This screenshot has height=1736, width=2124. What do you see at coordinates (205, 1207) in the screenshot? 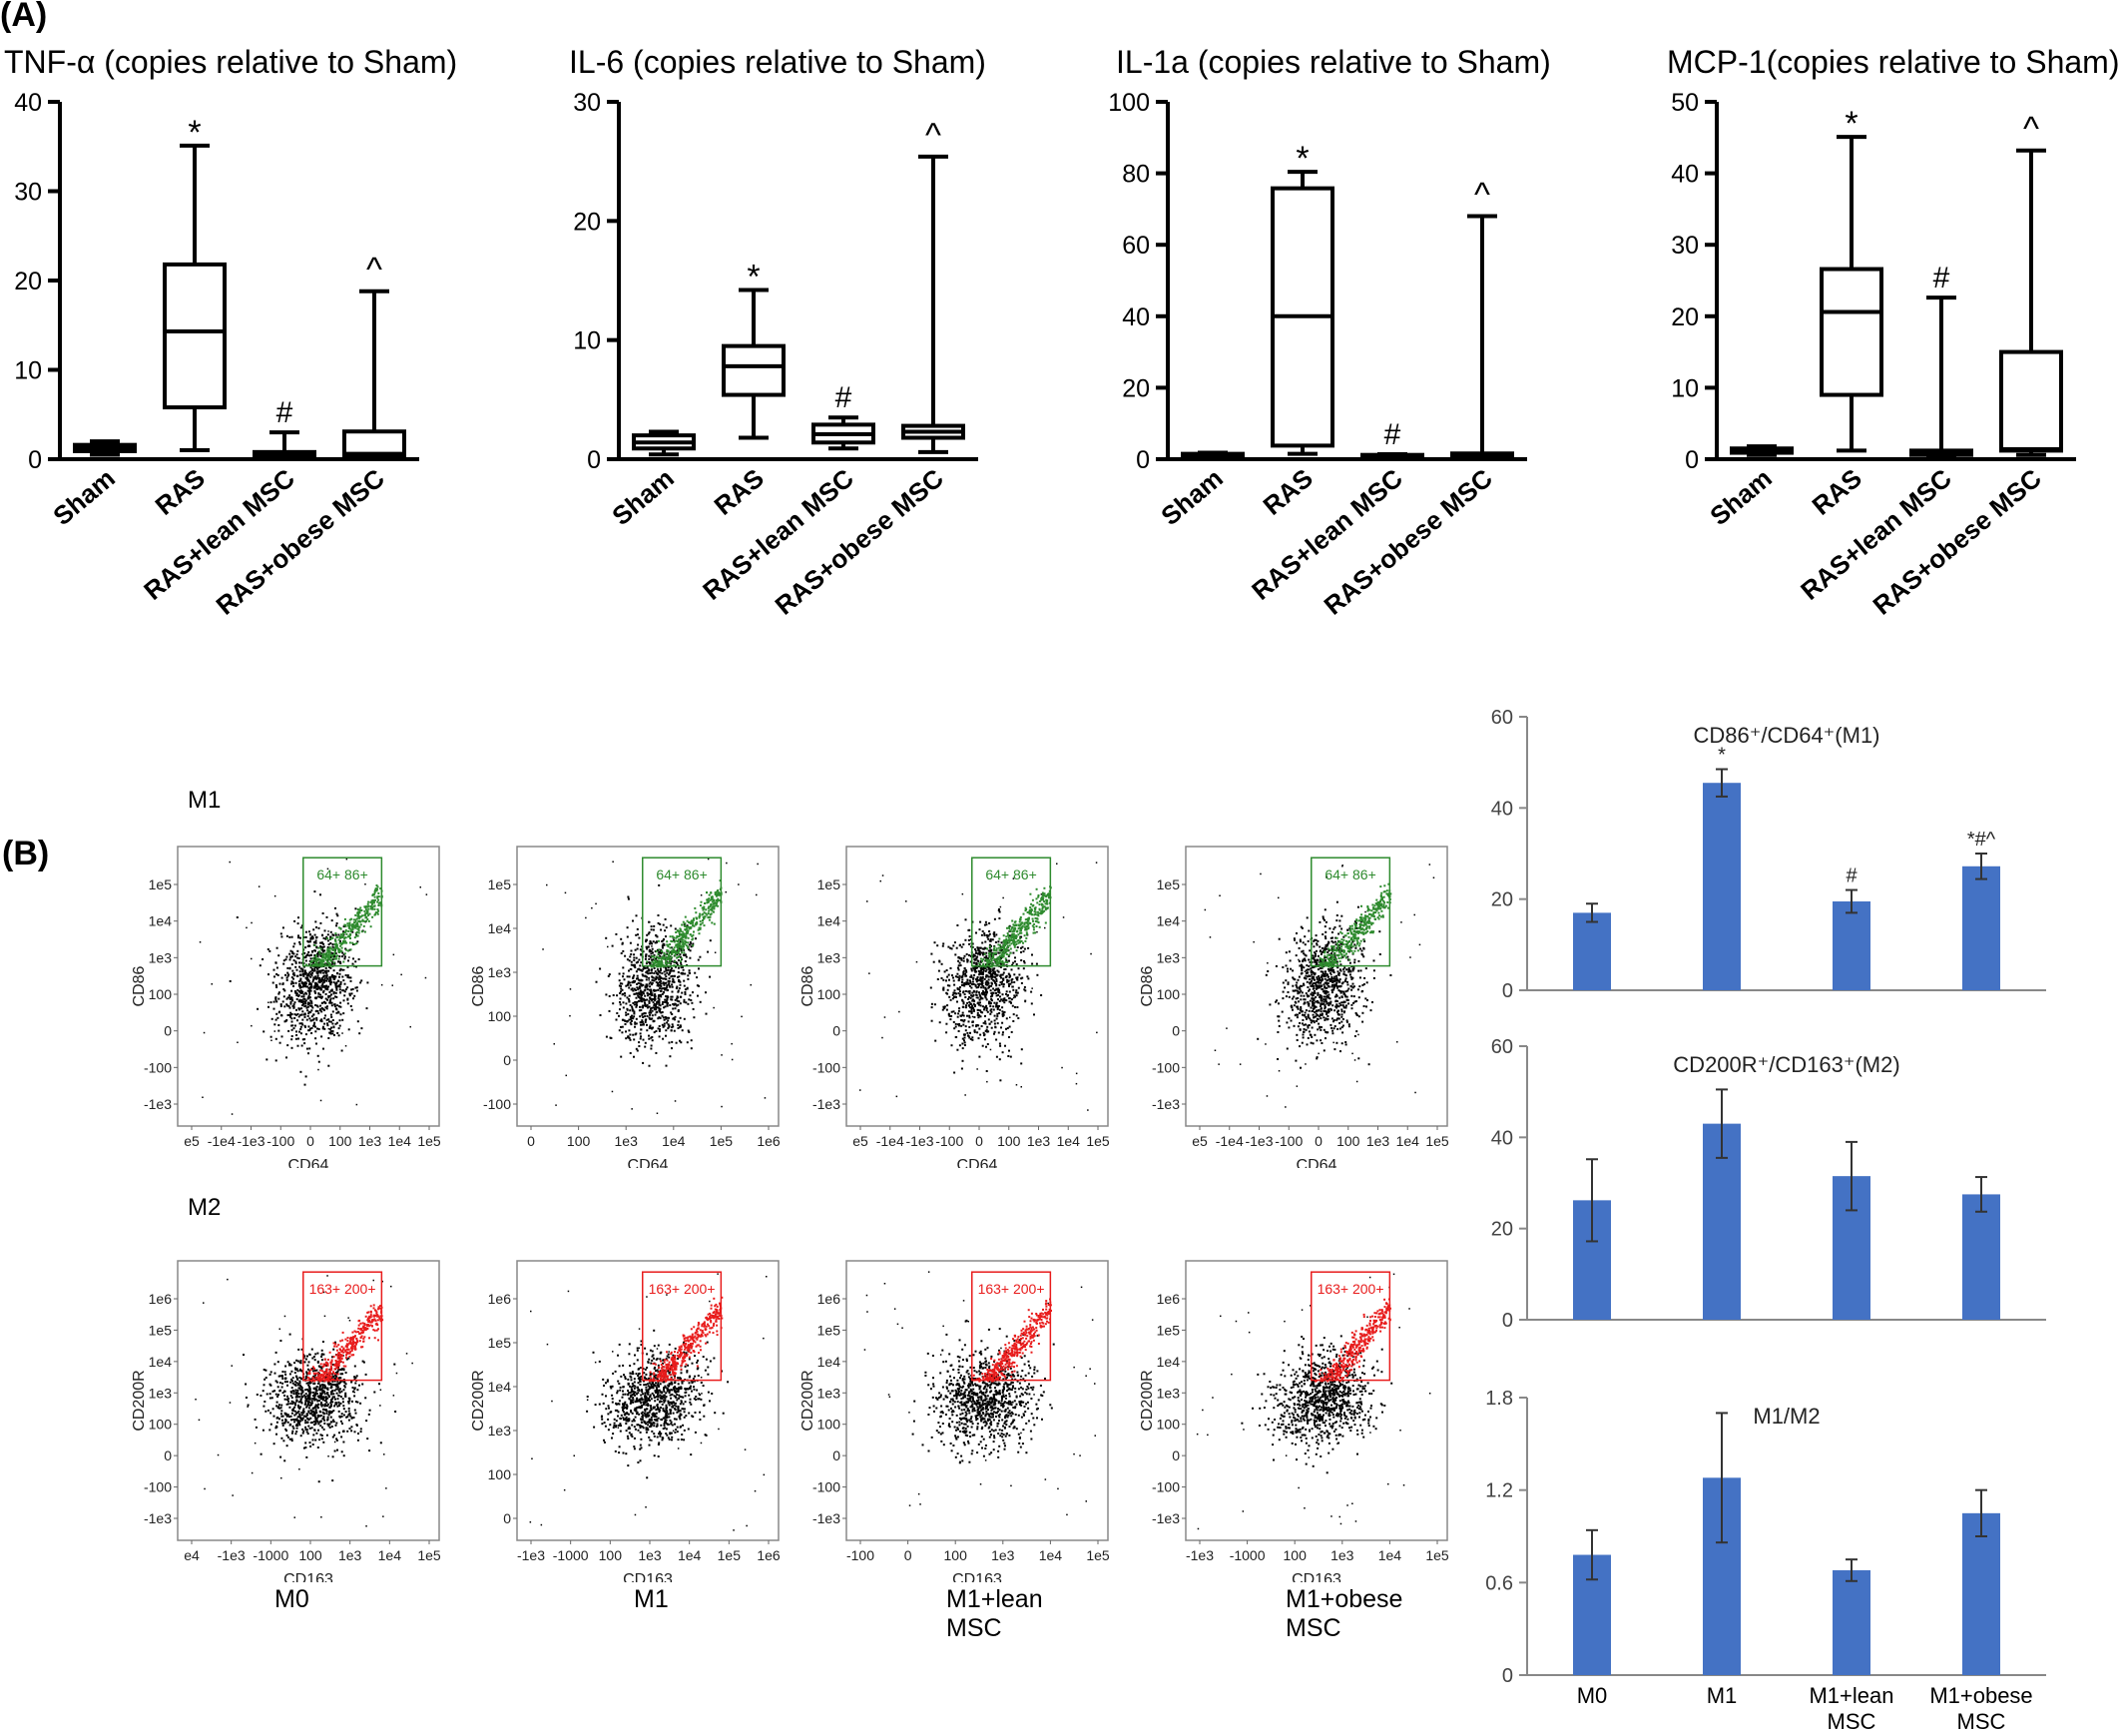
I see `m2-row-label: M2` at bounding box center [205, 1207].